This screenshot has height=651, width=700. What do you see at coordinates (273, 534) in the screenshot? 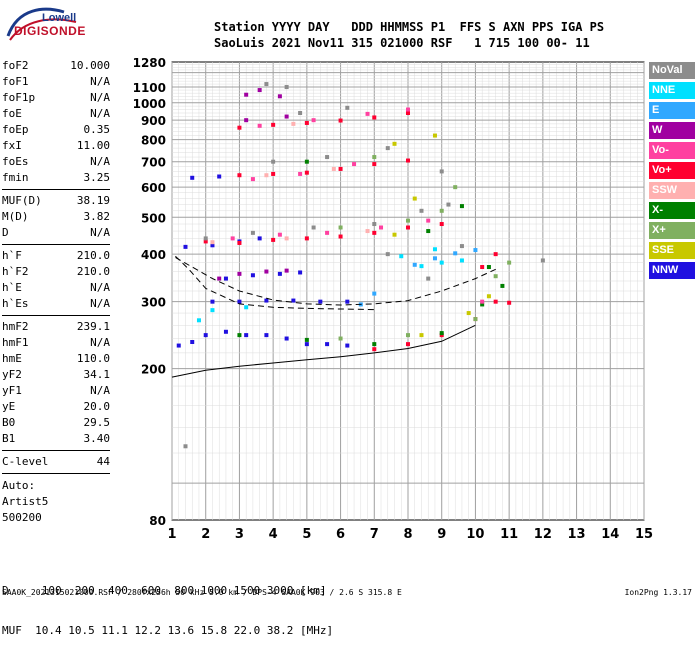
I see `x-tick-label: 4` at bounding box center [273, 534].